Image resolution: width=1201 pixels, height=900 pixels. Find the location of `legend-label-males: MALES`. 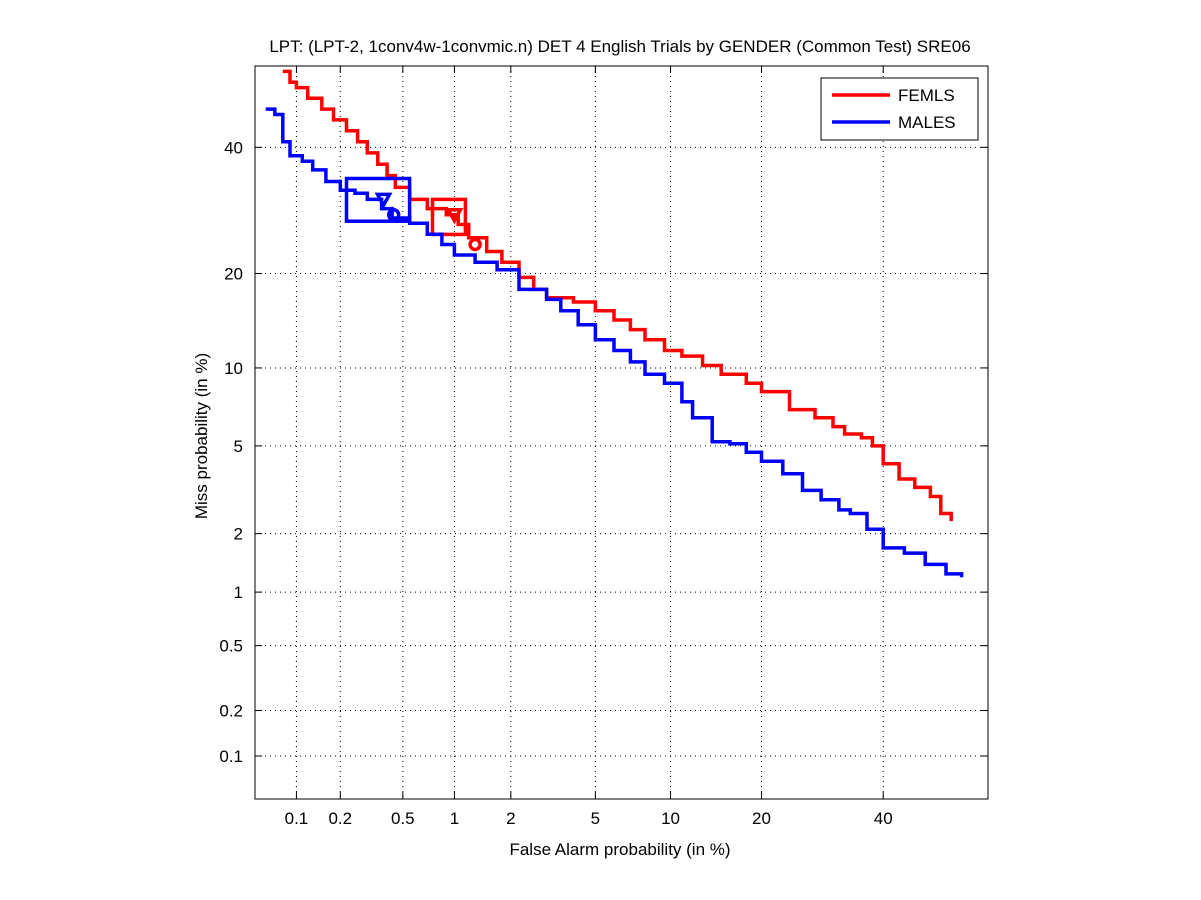

legend-label-males: MALES is located at coordinates (927, 122).